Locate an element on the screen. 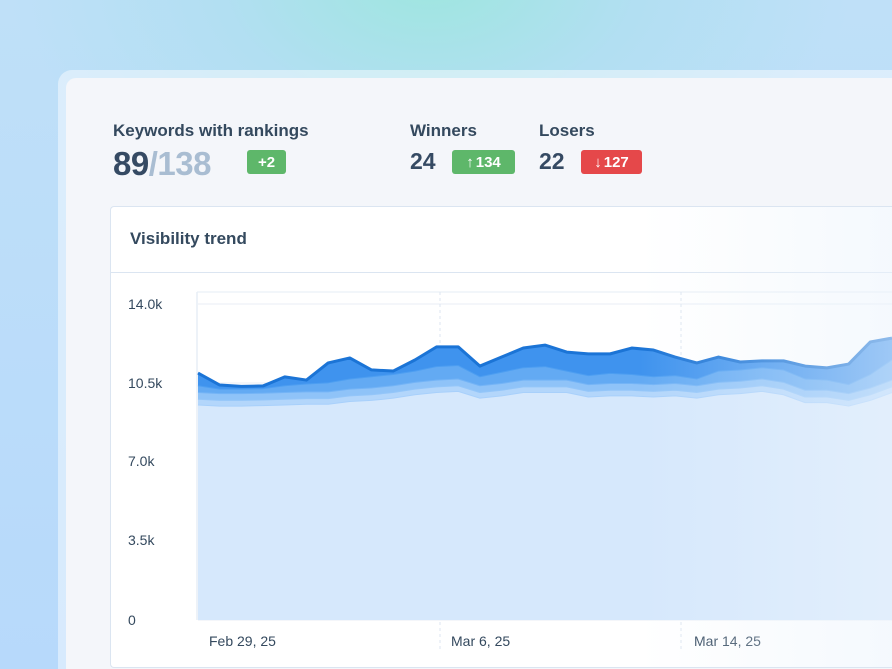 Image resolution: width=892 pixels, height=669 pixels. keywords-change-badge: +2 is located at coordinates (266, 162).